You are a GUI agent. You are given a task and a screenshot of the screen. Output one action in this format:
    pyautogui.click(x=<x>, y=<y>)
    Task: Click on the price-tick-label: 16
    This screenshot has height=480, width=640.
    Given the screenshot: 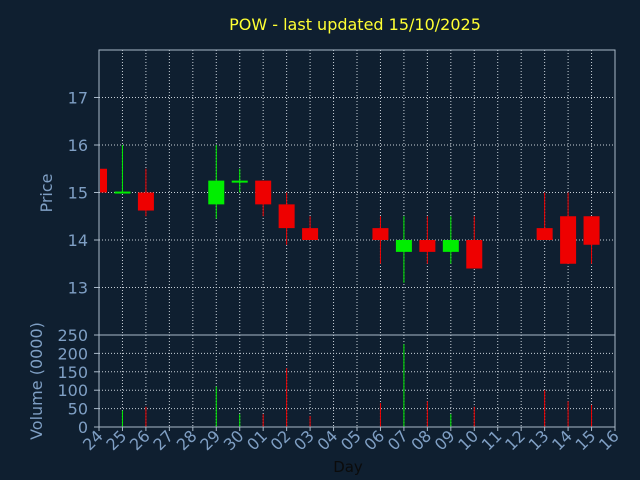 What is the action you would take?
    pyautogui.click(x=78, y=145)
    